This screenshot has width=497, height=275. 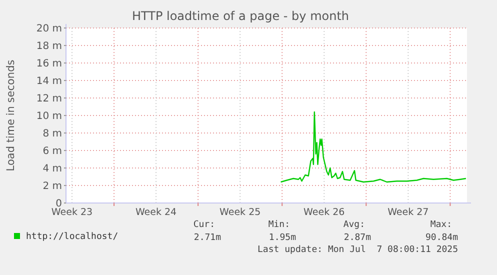 I want to click on y-tick-label: 6 m, so click(x=52, y=151).